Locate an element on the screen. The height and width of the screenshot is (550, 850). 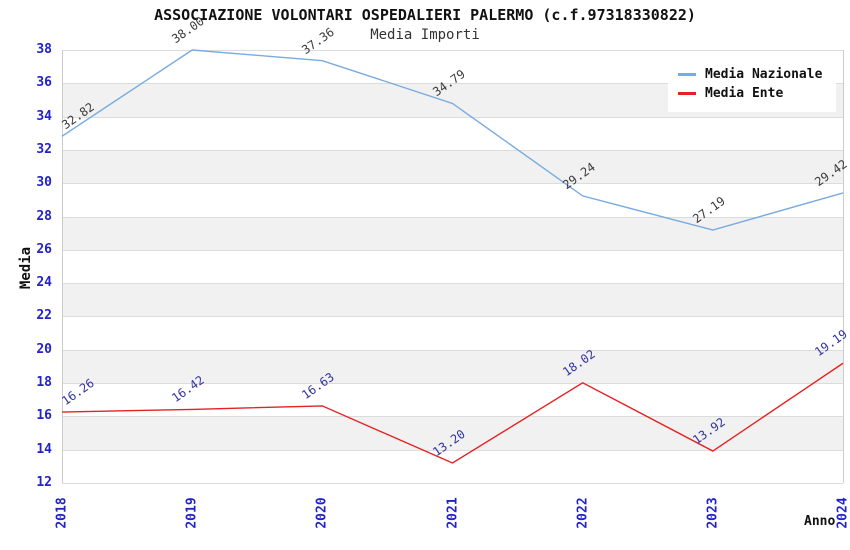
x-tick-label: 2022 is located at coordinates (583, 513).